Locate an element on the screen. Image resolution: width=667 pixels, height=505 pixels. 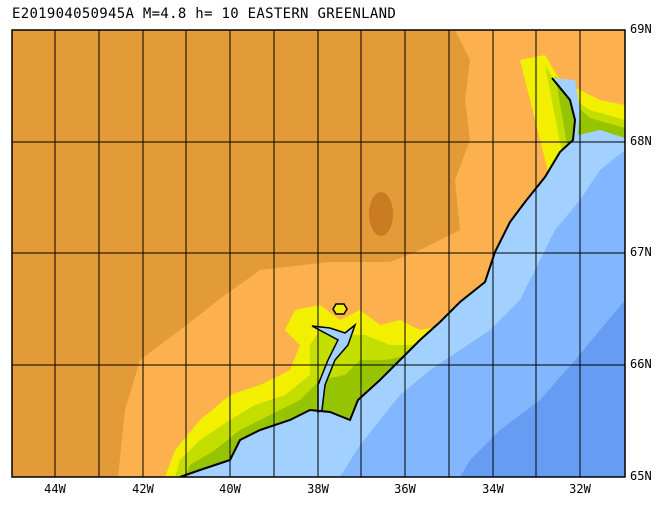
lat-label: 66N is located at coordinates (641, 364).